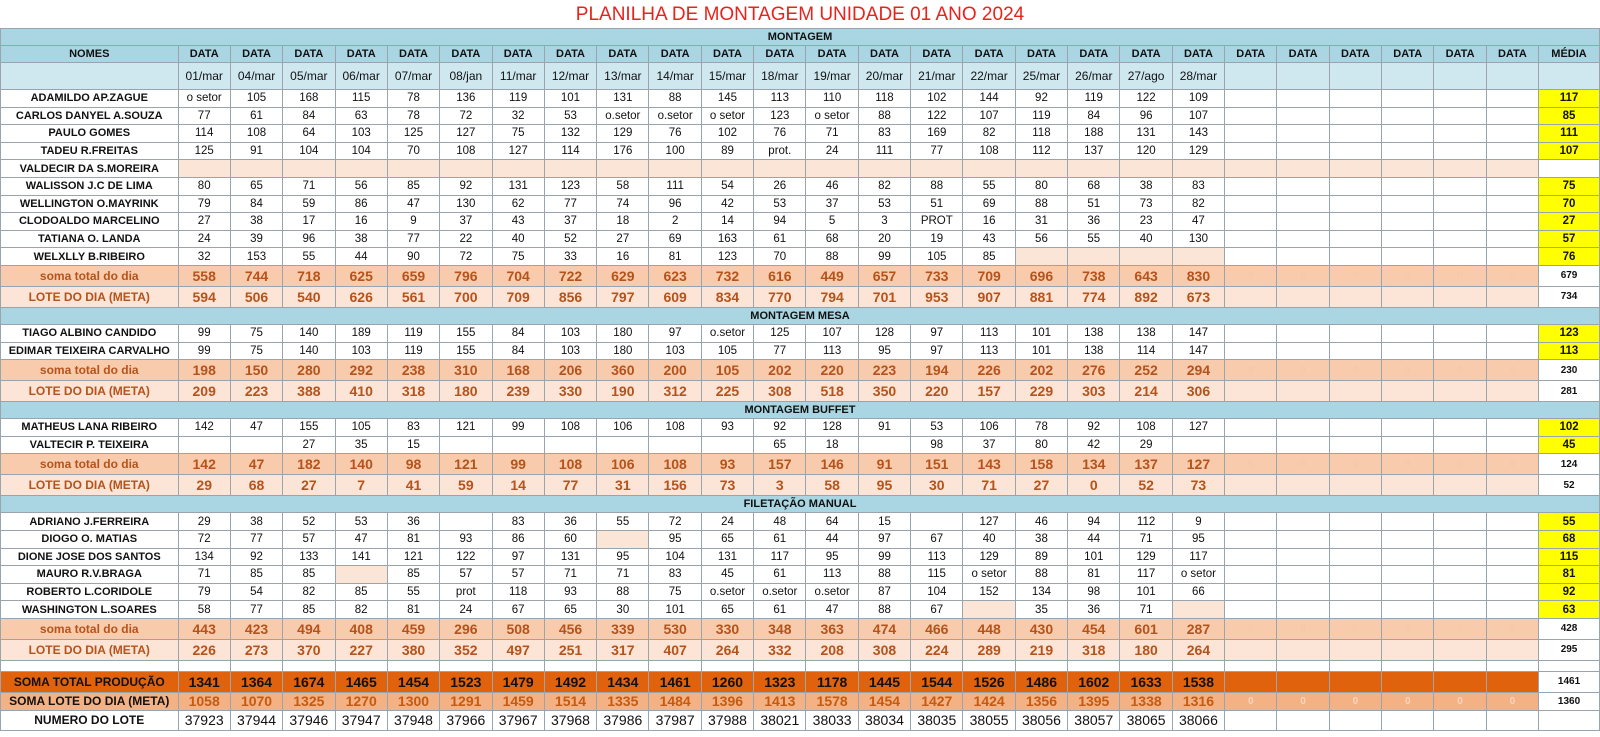 The width and height of the screenshot is (1600, 737). I want to click on production-cell: 107, so click(832, 333).